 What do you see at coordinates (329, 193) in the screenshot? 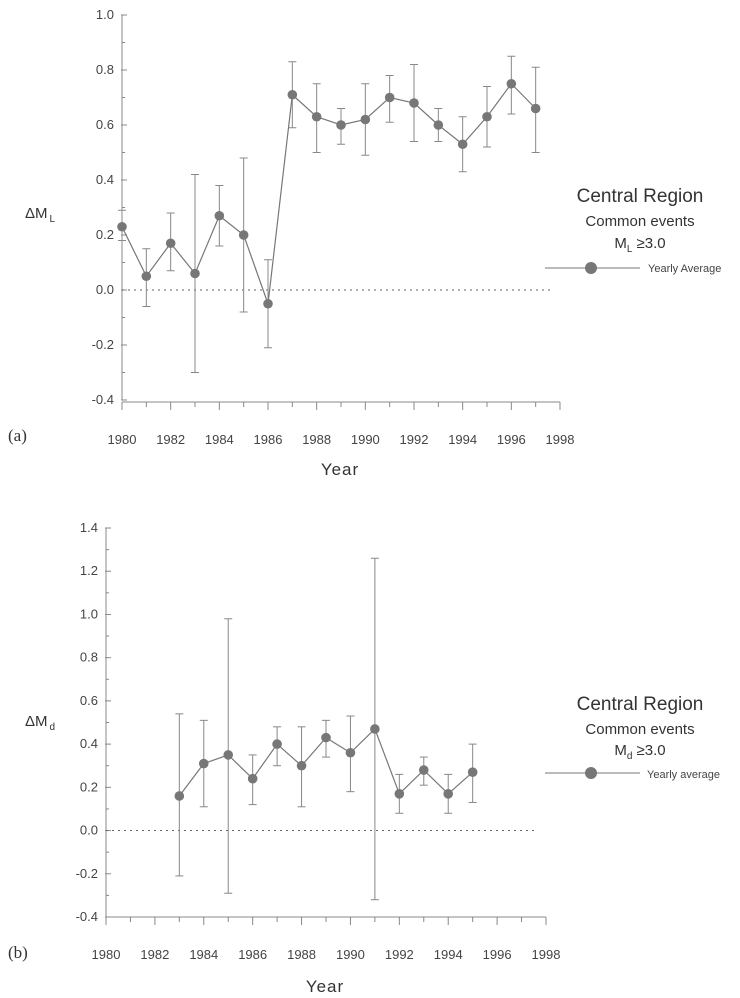
I see `panel-a-series-line` at bounding box center [329, 193].